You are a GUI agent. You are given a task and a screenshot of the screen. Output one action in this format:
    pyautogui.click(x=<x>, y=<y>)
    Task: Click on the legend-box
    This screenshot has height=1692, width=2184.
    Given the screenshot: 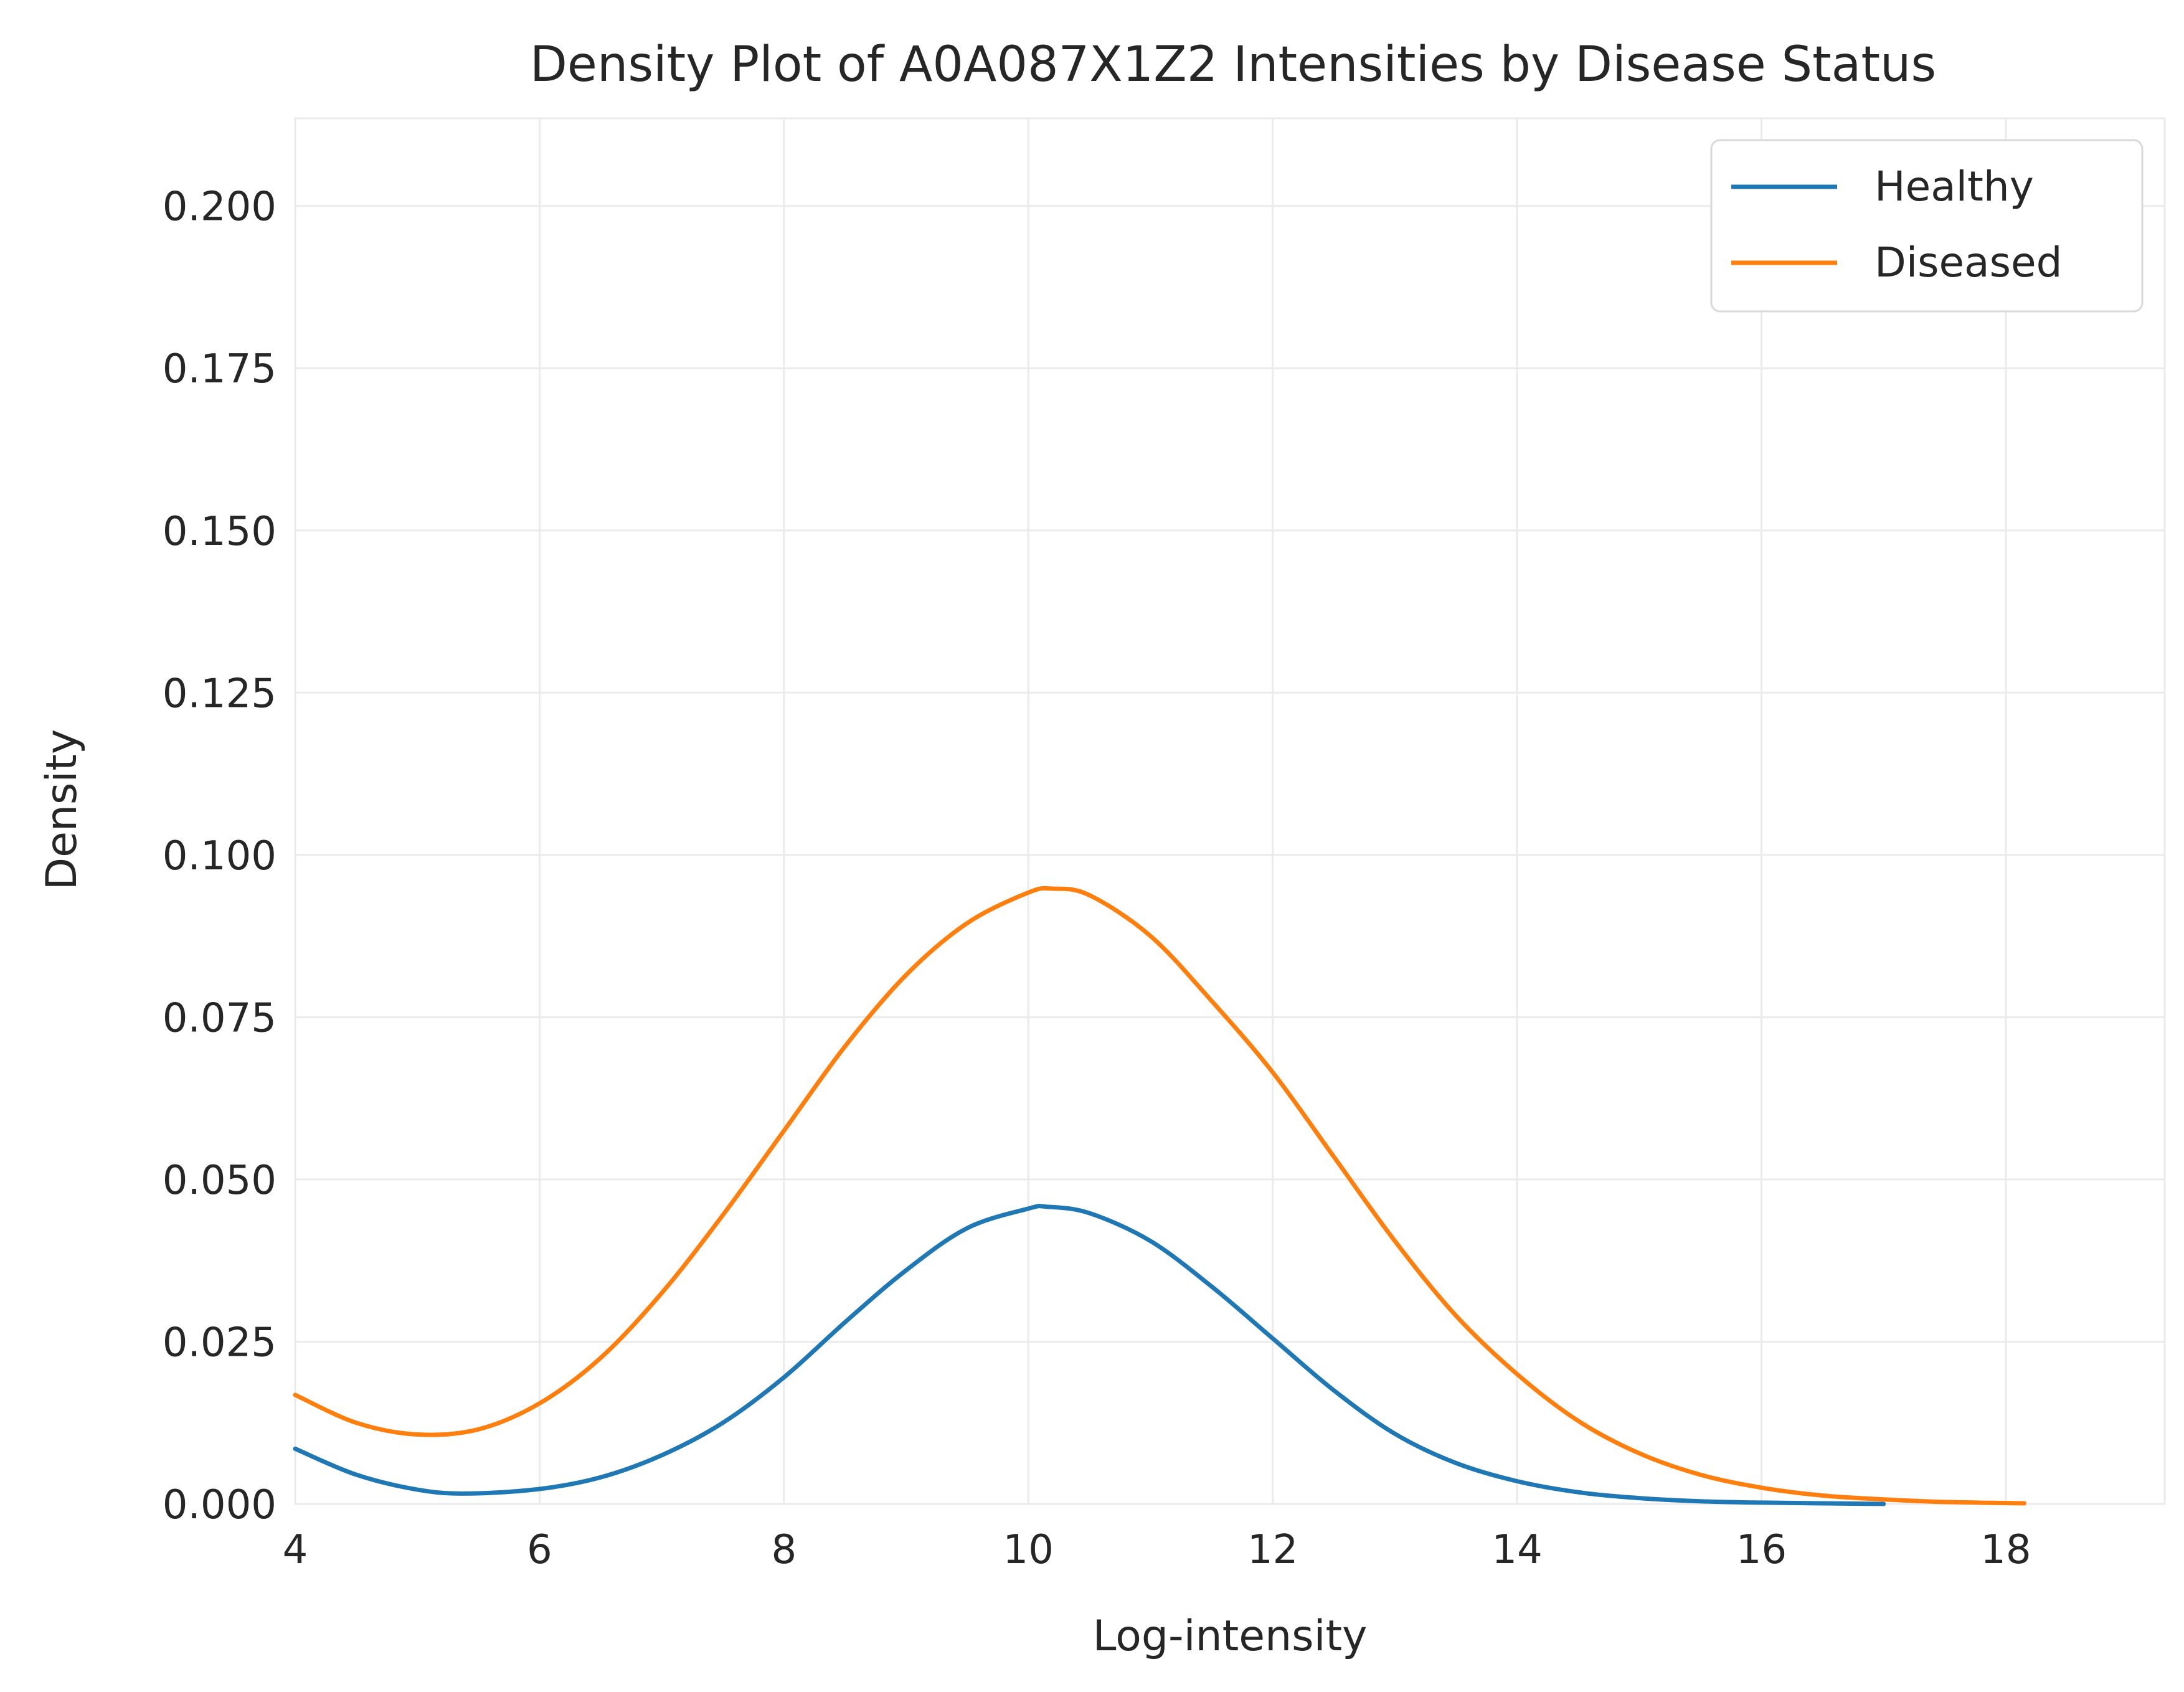 What is the action you would take?
    pyautogui.click(x=1927, y=226)
    